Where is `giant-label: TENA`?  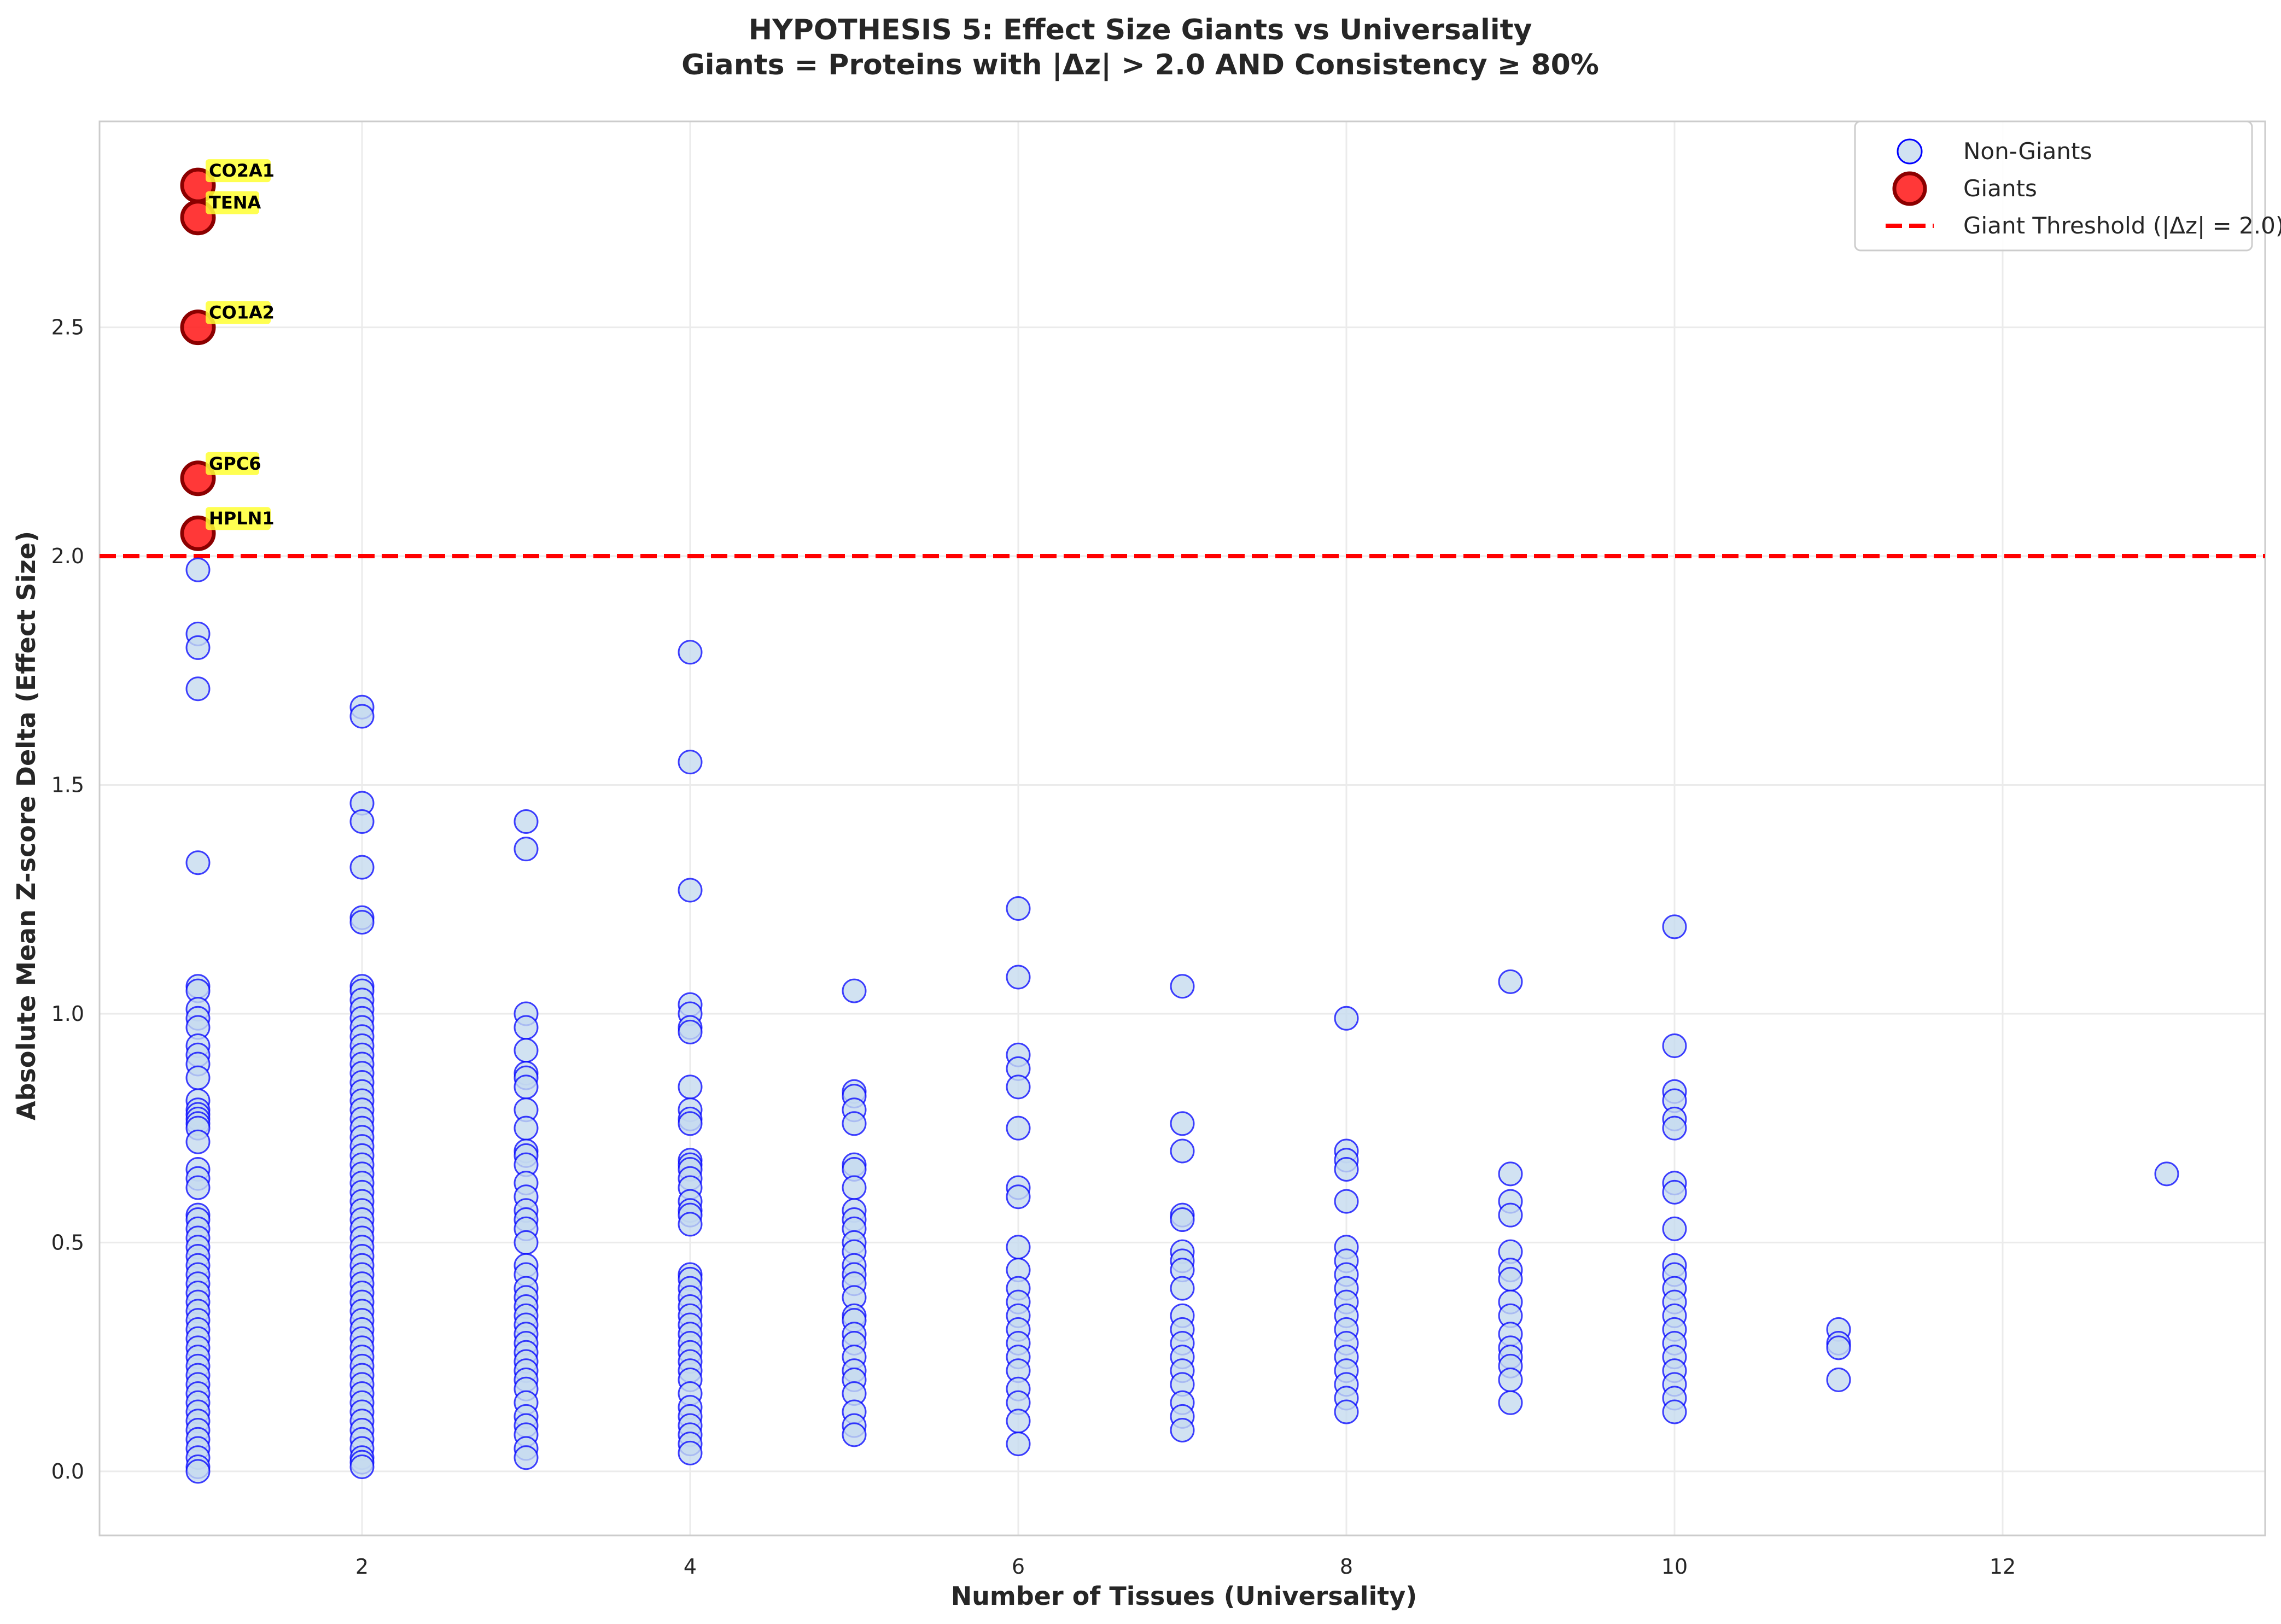 giant-label: TENA is located at coordinates (235, 203).